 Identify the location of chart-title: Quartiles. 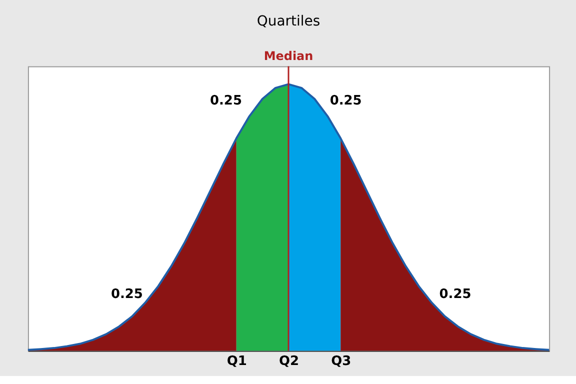
(288, 21).